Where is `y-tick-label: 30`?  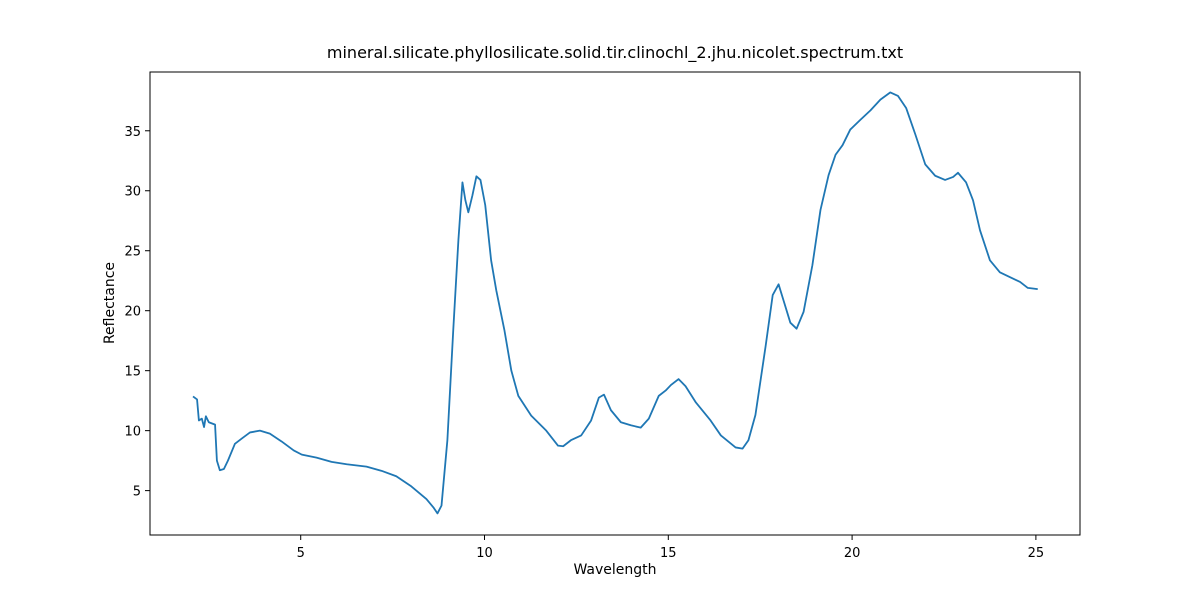 y-tick-label: 30 is located at coordinates (132, 192).